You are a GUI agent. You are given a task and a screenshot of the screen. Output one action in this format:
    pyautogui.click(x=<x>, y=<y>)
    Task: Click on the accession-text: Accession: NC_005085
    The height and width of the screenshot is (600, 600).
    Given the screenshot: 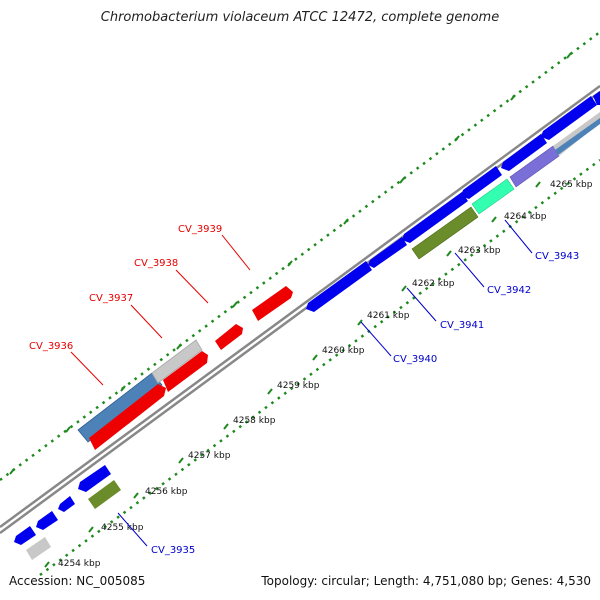 What is the action you would take?
    pyautogui.click(x=77, y=581)
    